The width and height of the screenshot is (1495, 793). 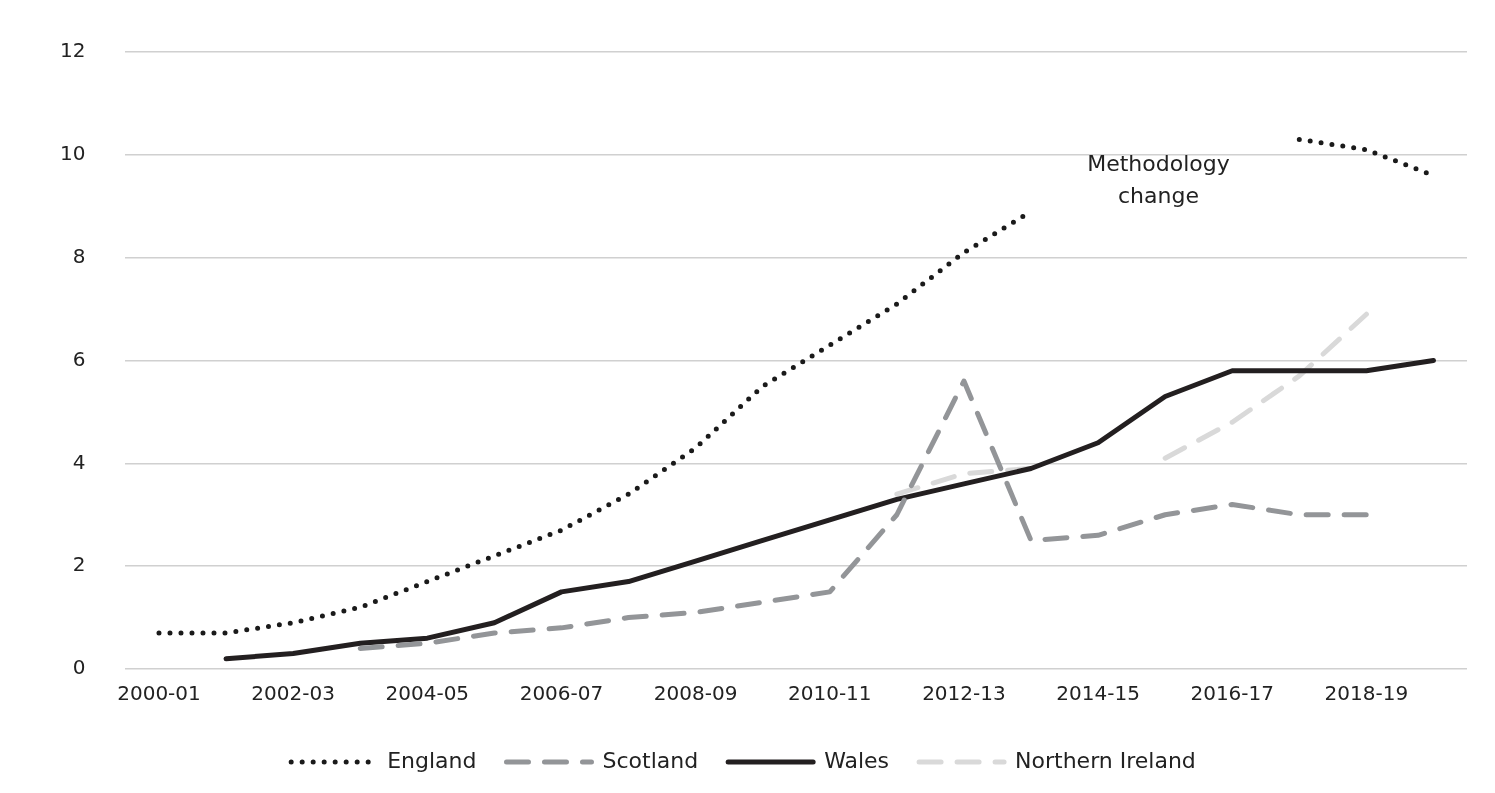 I want to click on x-tick-label: 2008-09, so click(x=695, y=693).